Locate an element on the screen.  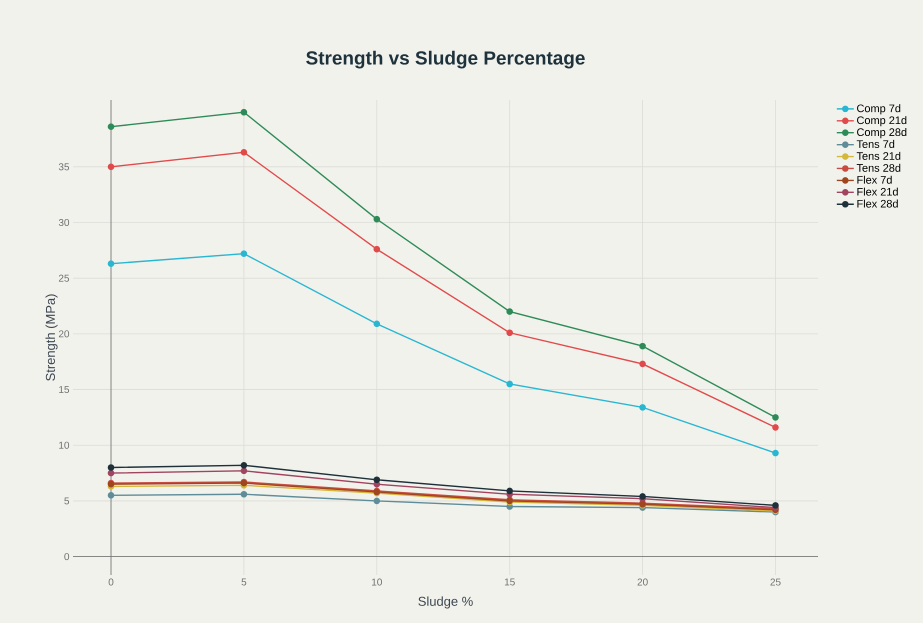
y-tick-label: 5 is located at coordinates (67, 500).